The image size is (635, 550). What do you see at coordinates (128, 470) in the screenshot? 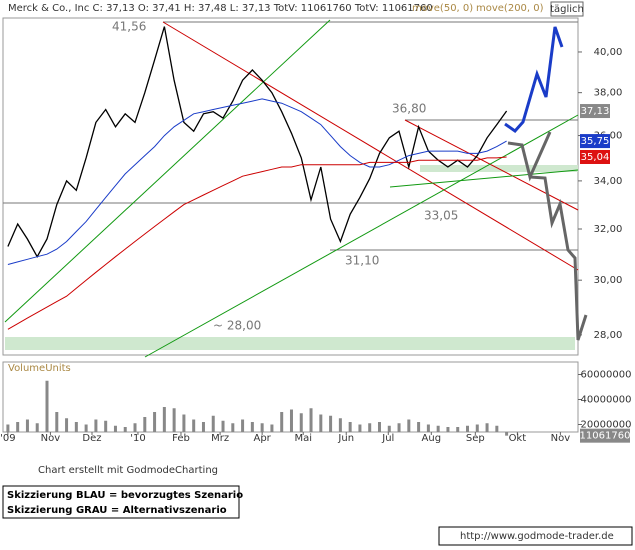
I see `credit: Chart erstellt mit GodmodeCharting` at bounding box center [128, 470].